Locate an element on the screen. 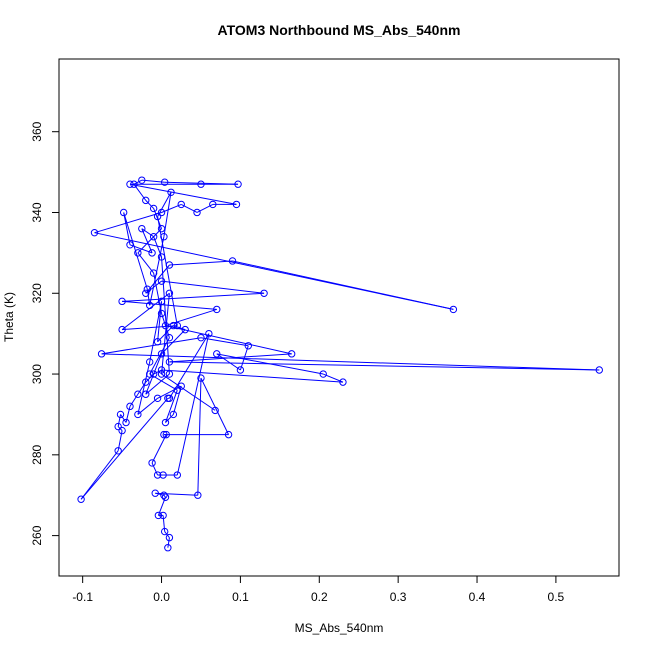  y-tick-label: 320 is located at coordinates (37, 293).